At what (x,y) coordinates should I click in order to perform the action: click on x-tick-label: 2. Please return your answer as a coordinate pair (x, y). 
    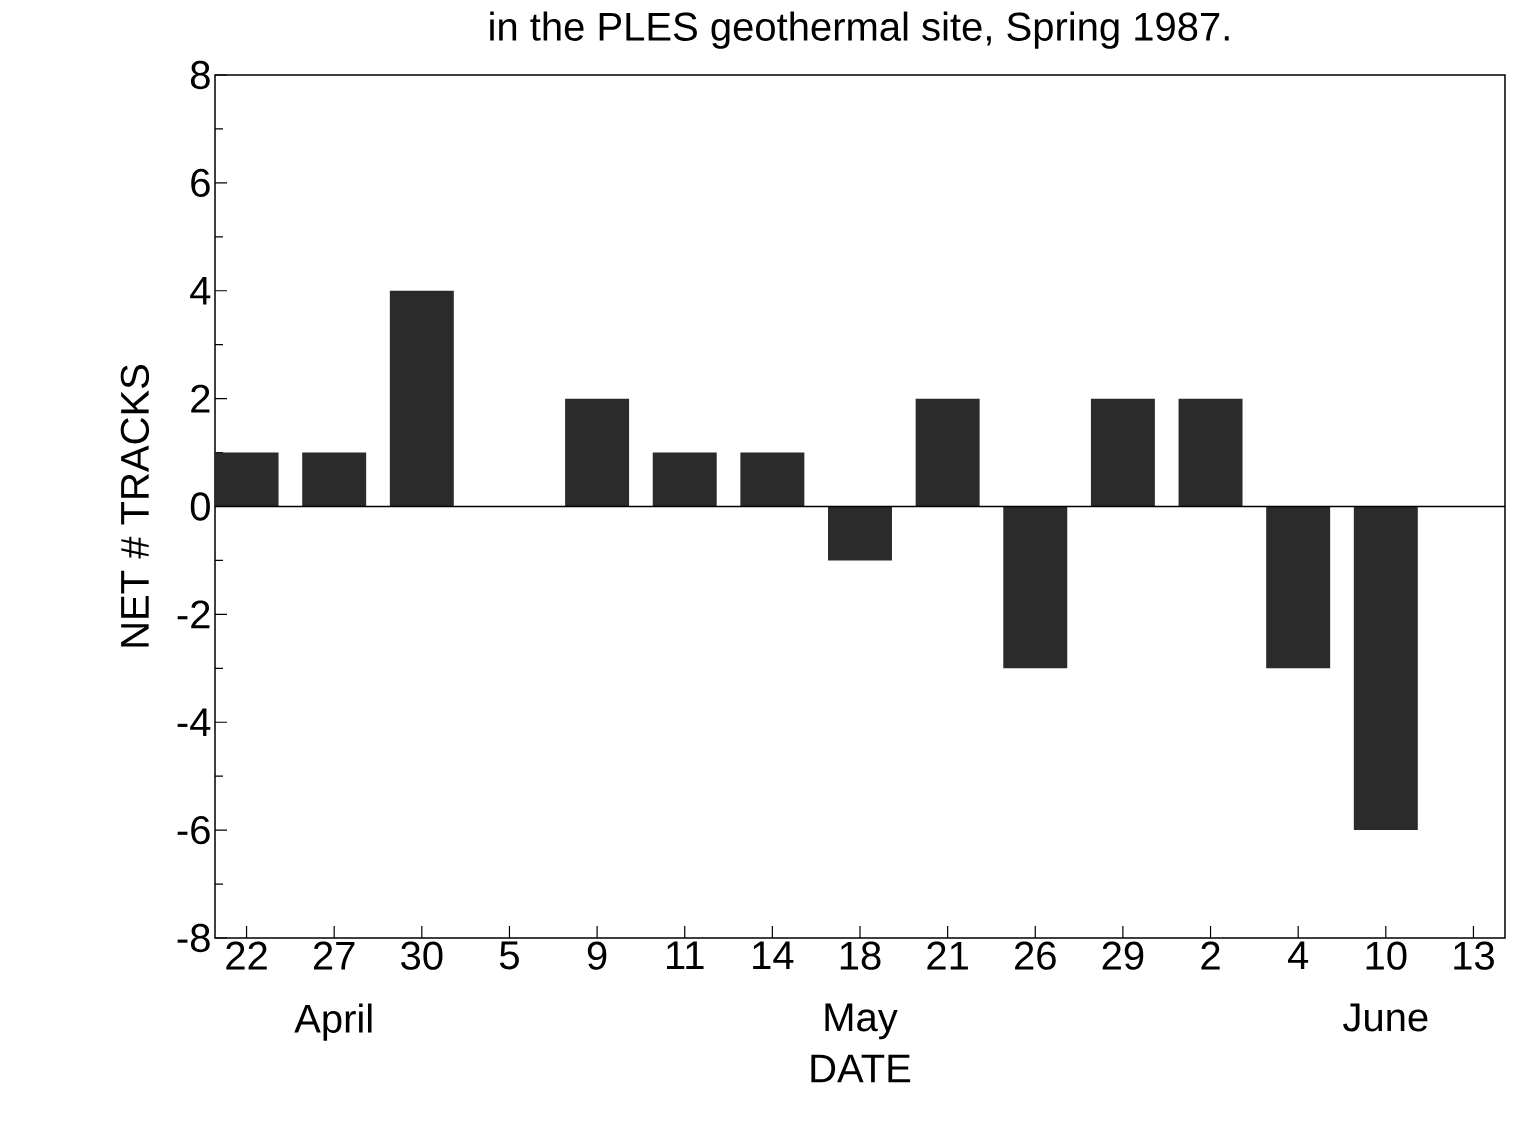
    Looking at the image, I should click on (1210, 955).